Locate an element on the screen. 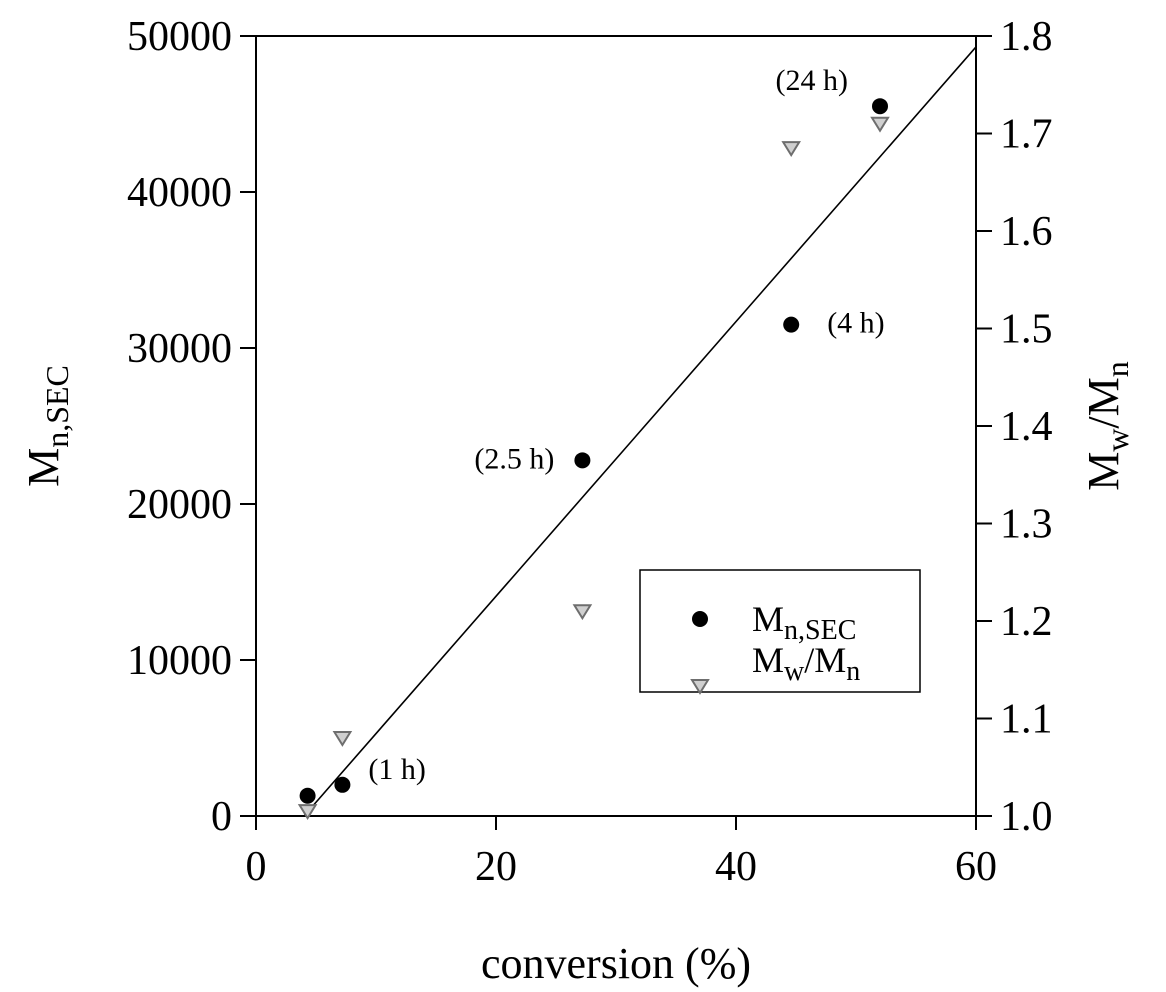 Image resolution: width=1166 pixels, height=992 pixels. point-annotation: (24 h) is located at coordinates (812, 80).